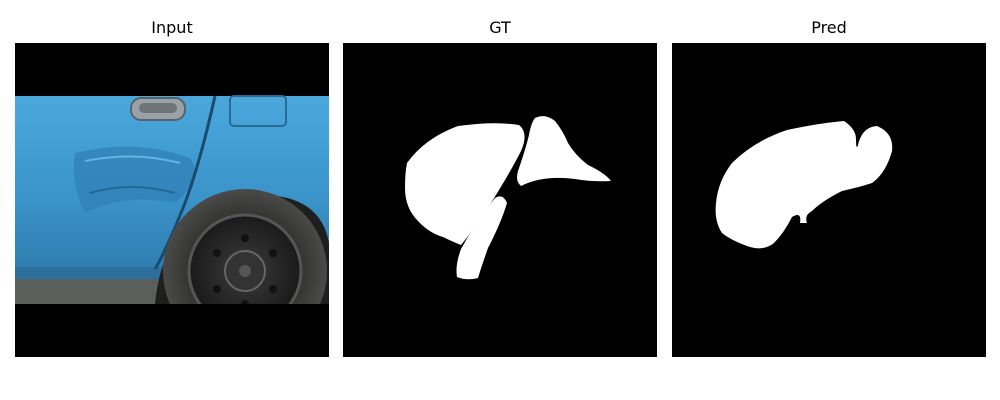  I want to click on fuel-door, so click(258, 111).